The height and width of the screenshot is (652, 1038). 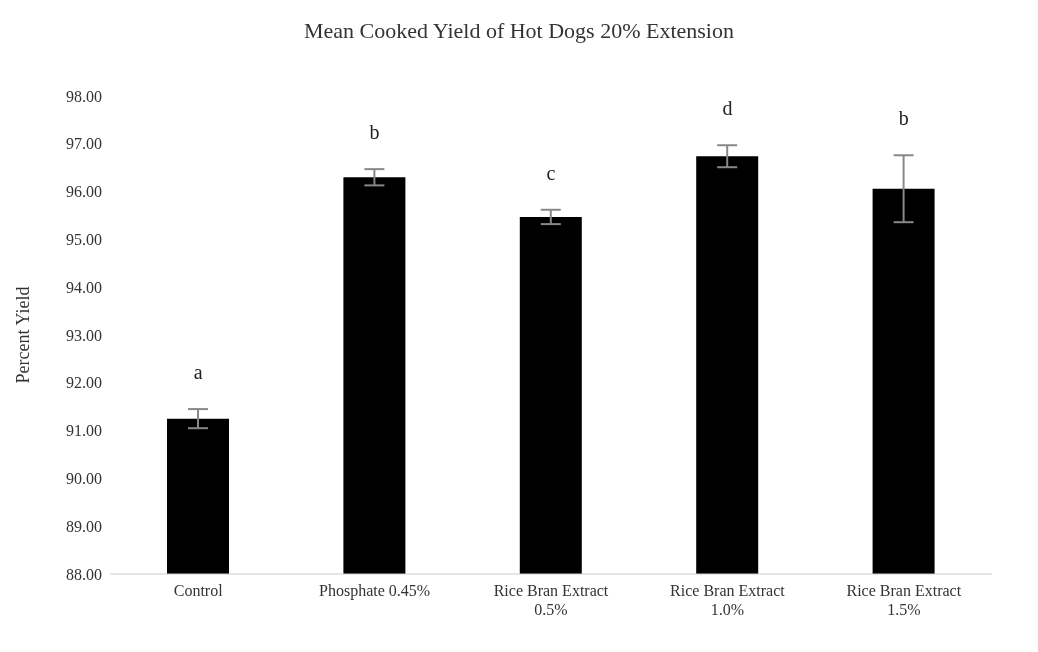 I want to click on y-tick-label: 95.00, so click(x=84, y=240).